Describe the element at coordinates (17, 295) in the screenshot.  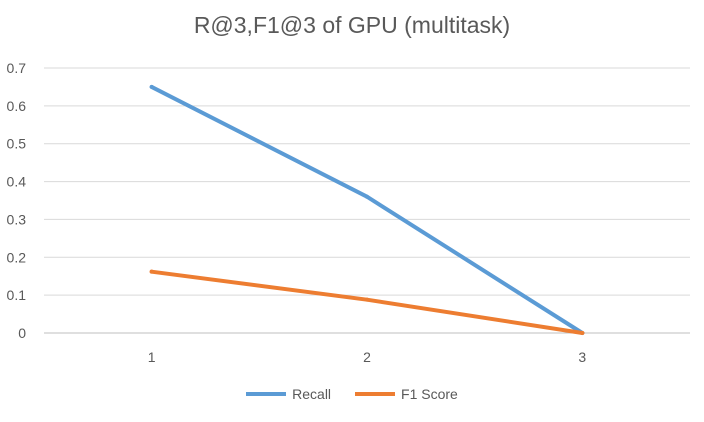
I see `y-tick-label: 0.1` at that location.